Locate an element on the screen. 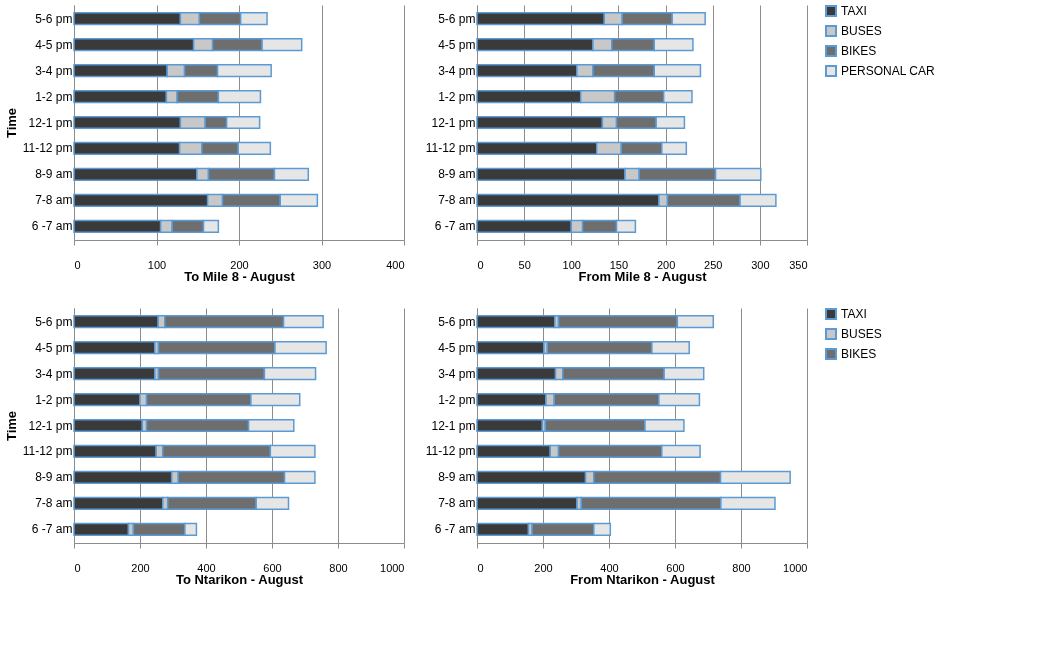  x-tick-label: 250 is located at coordinates (713, 264).